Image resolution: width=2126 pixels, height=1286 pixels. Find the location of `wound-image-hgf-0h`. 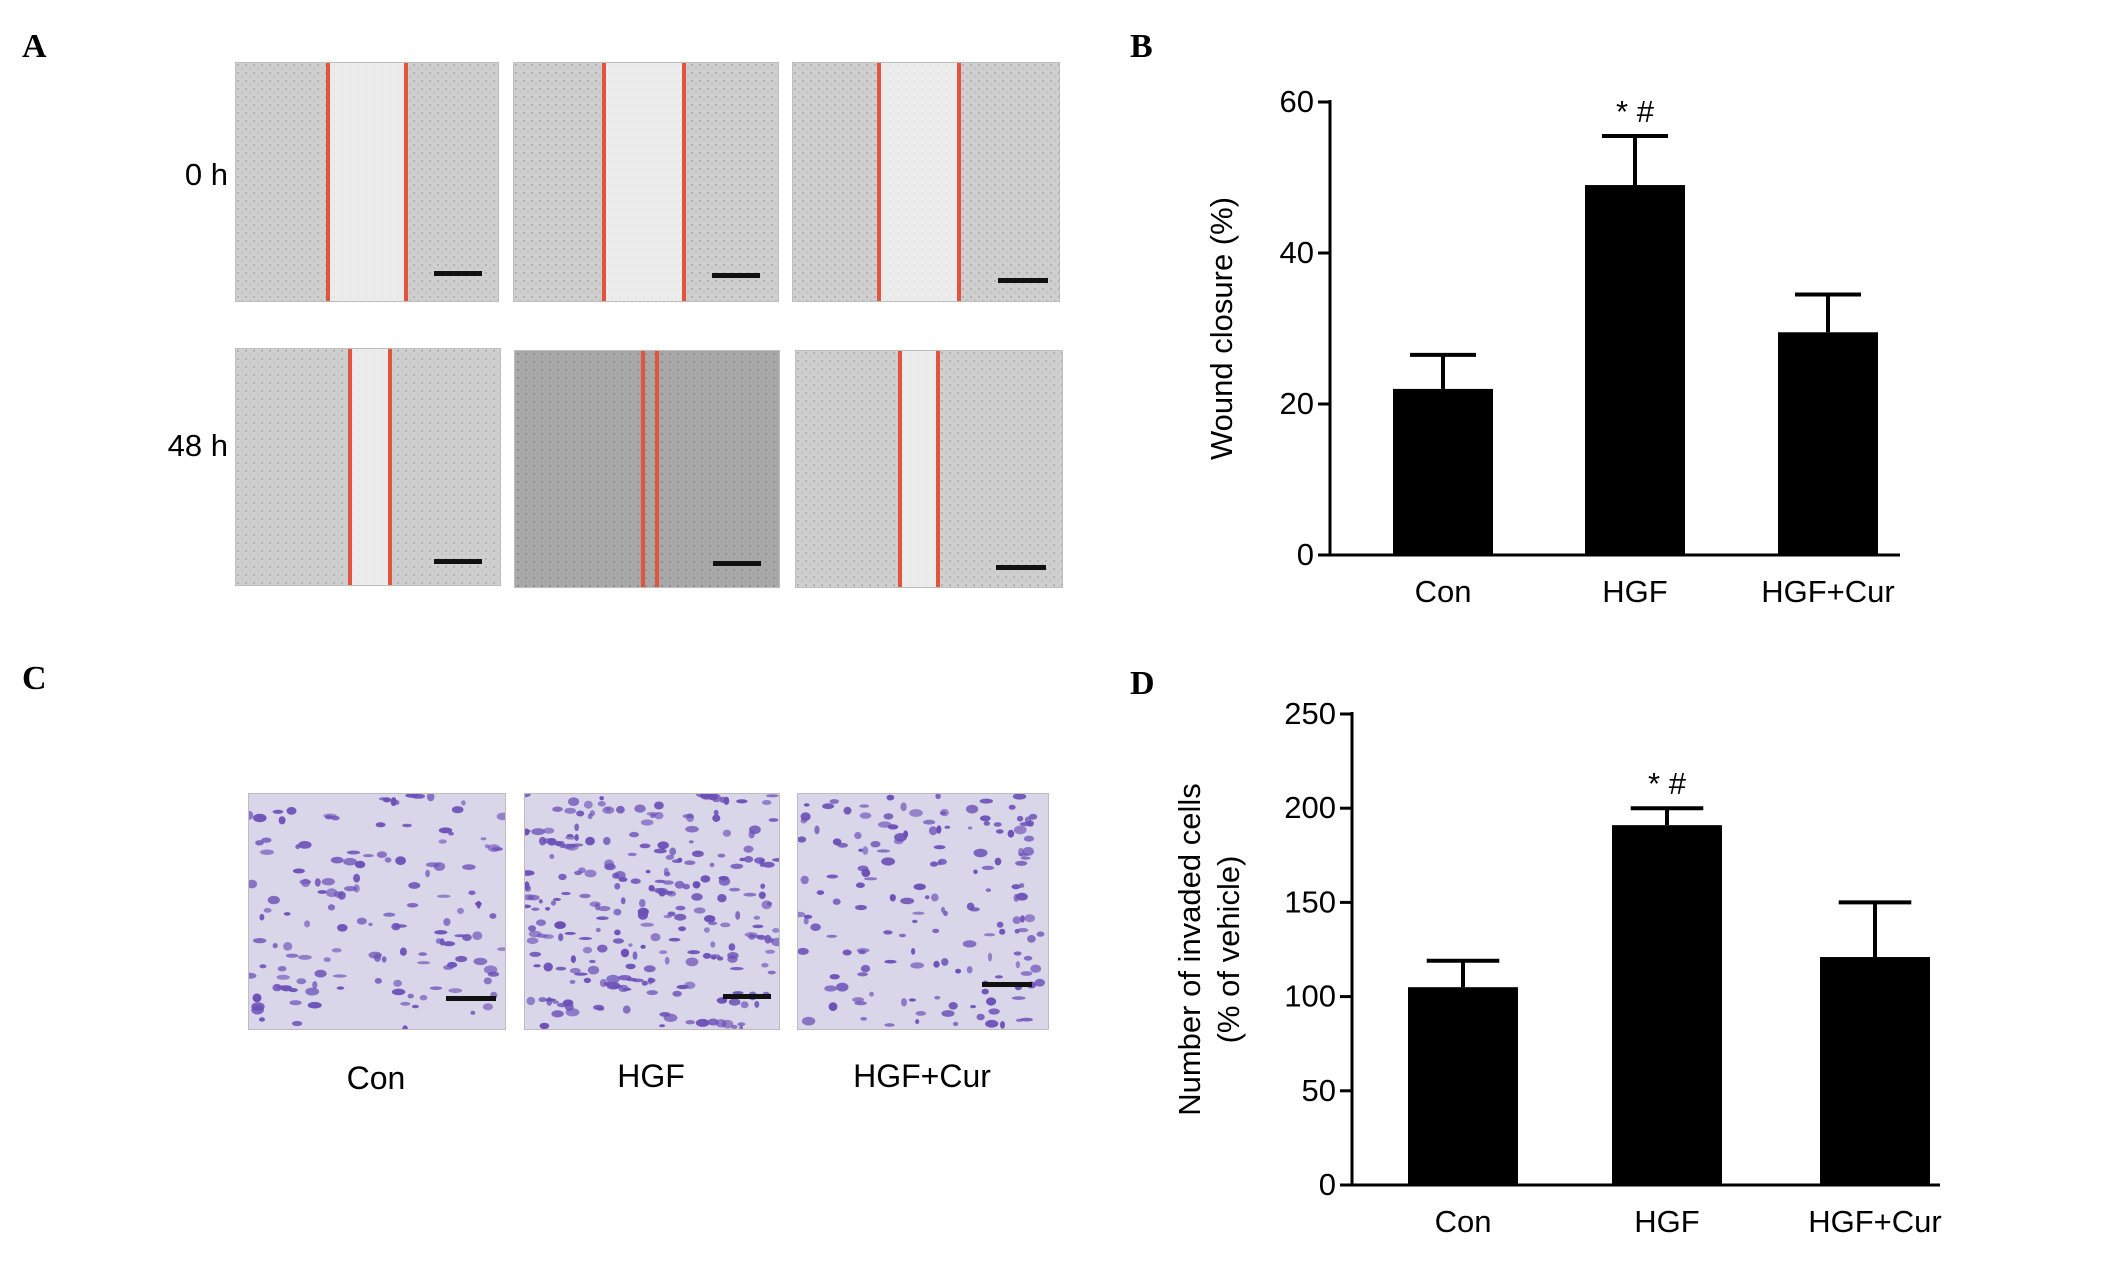

wound-image-hgf-0h is located at coordinates (646, 182).